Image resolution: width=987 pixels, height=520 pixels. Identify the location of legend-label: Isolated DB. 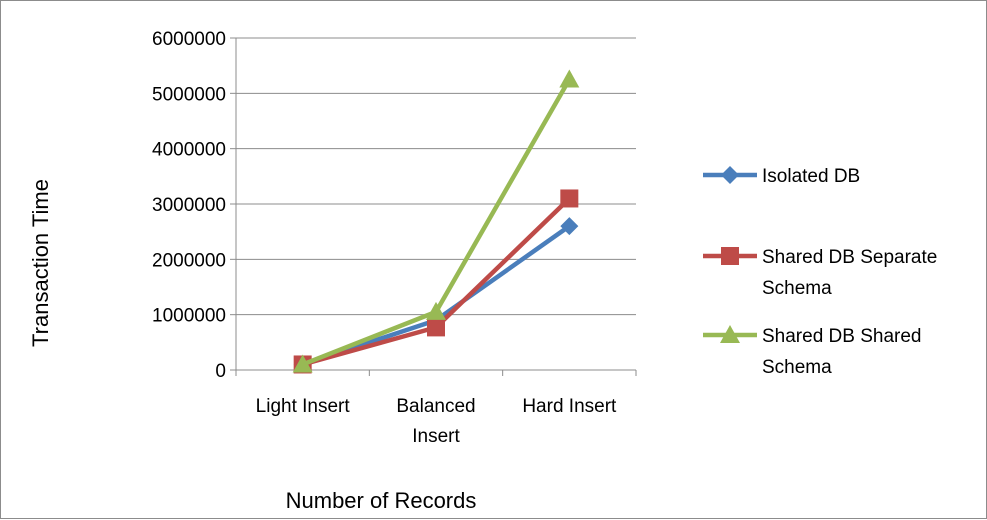
(811, 176).